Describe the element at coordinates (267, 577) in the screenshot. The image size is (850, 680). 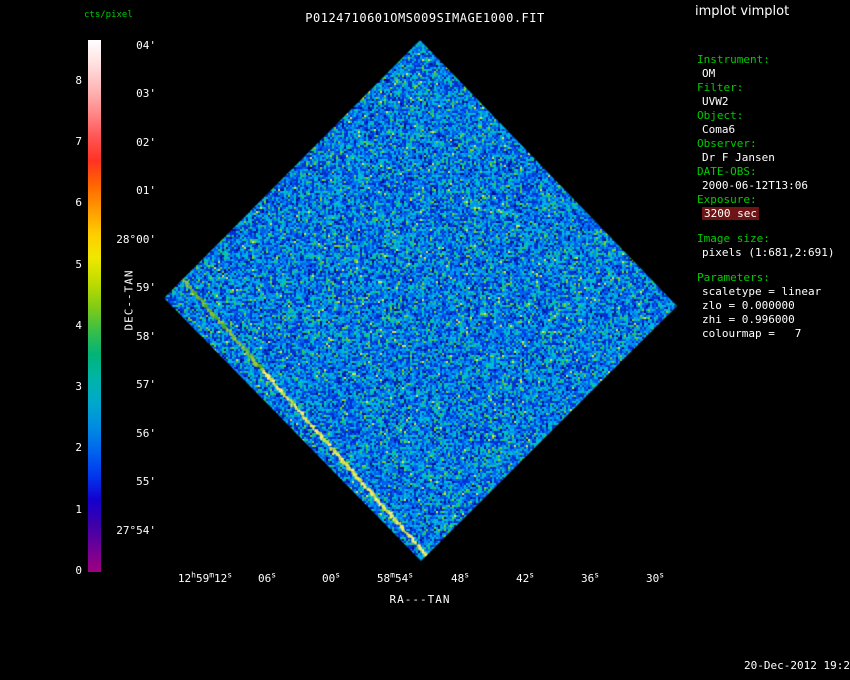
I see `ra-tick-label: 06s` at that location.